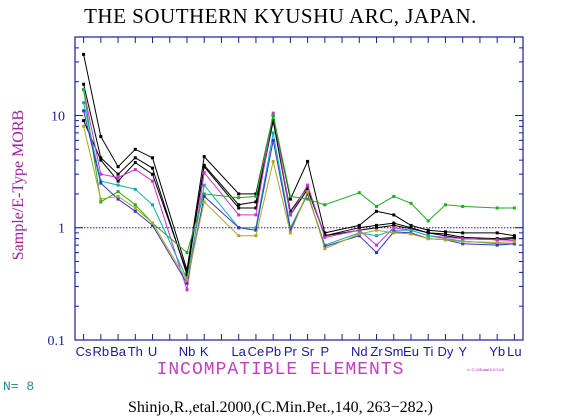  What do you see at coordinates (514, 351) in the screenshot?
I see `x-tick-label: Lu` at bounding box center [514, 351].